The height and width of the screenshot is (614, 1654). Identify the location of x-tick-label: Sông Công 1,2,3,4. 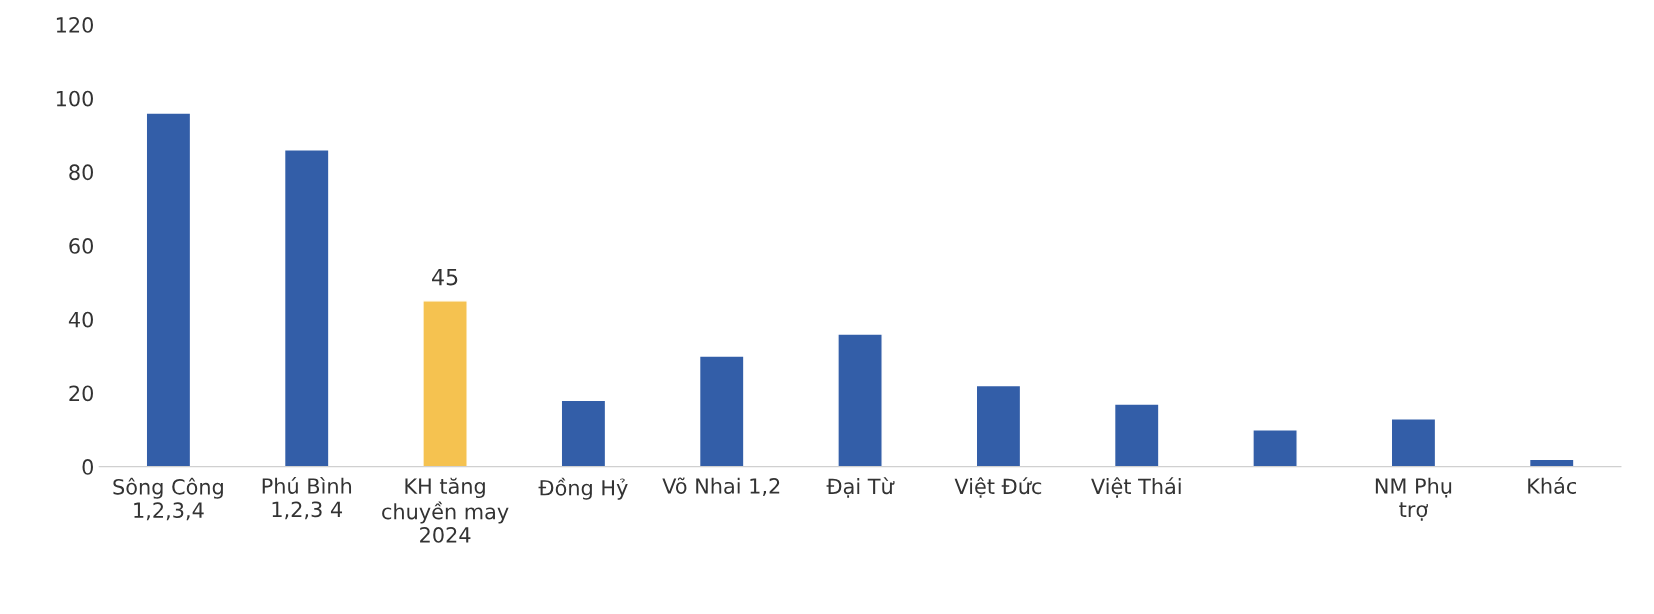
(168, 499).